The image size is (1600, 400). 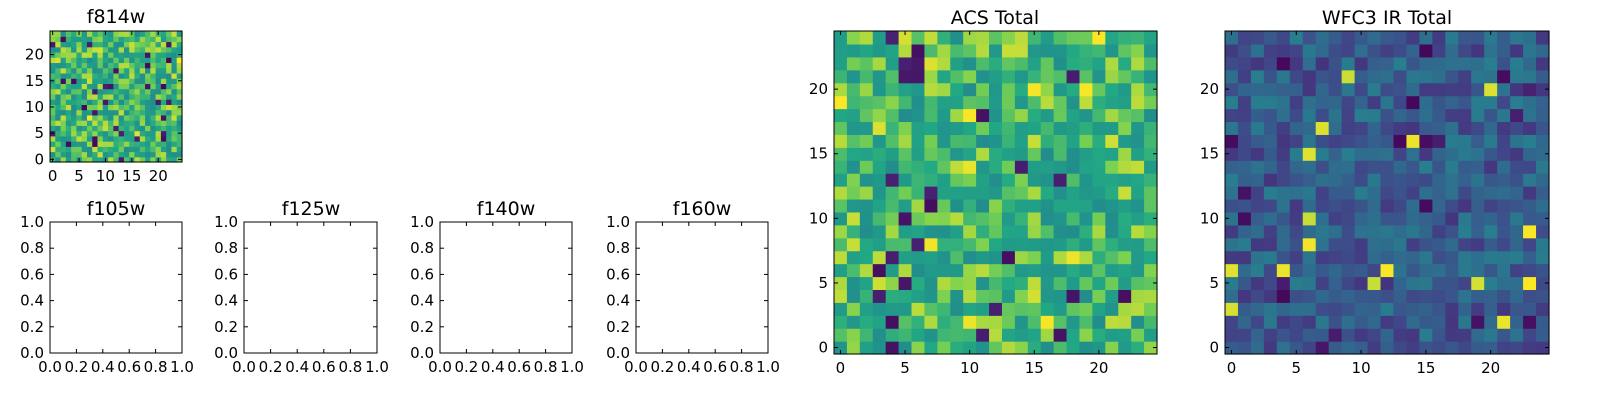 I want to click on x-tick-label: 0.0, so click(x=636, y=367).